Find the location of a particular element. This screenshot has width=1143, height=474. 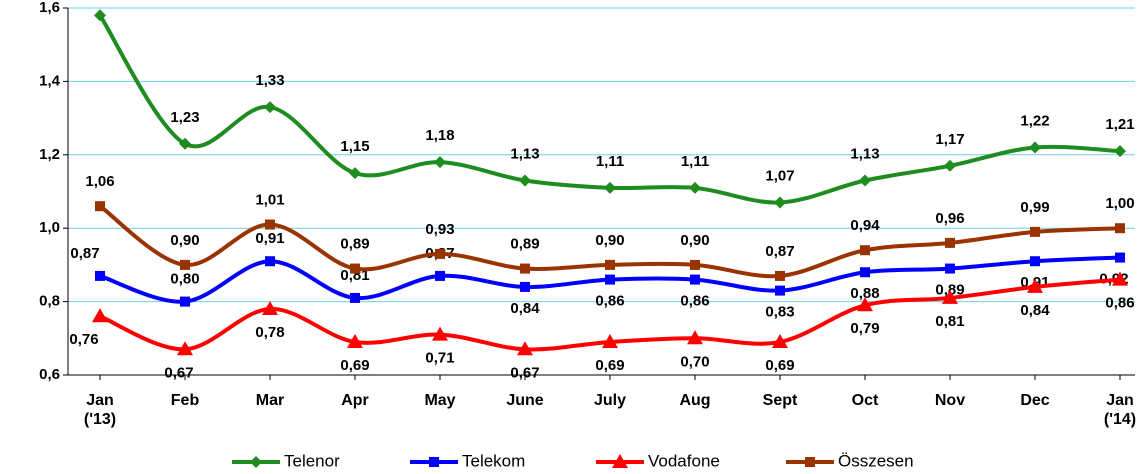

data-label: 0,89 is located at coordinates (354, 244).